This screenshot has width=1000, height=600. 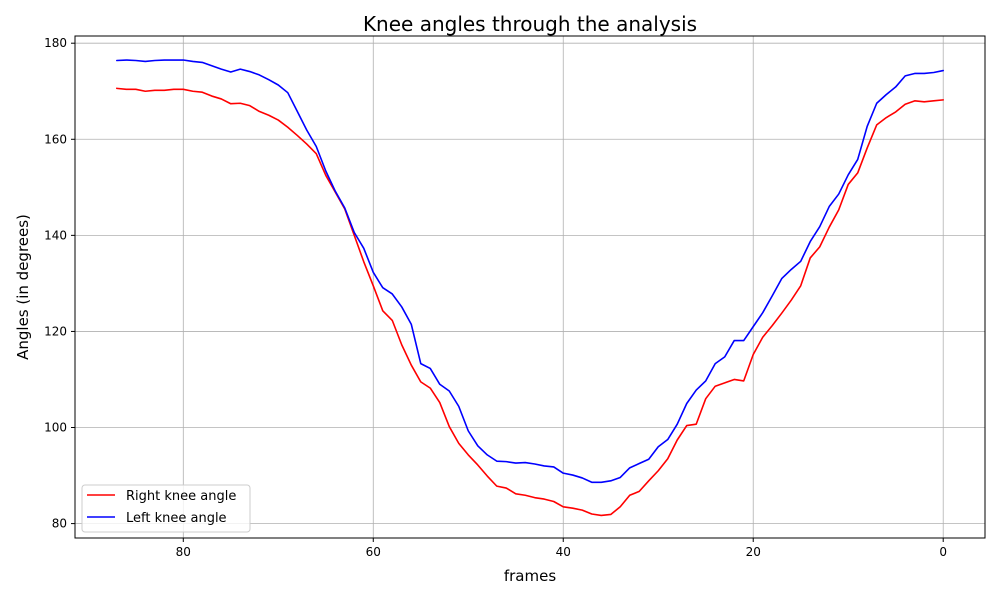 I want to click on legend-label-right-knee: Right knee angle, so click(x=181, y=496).